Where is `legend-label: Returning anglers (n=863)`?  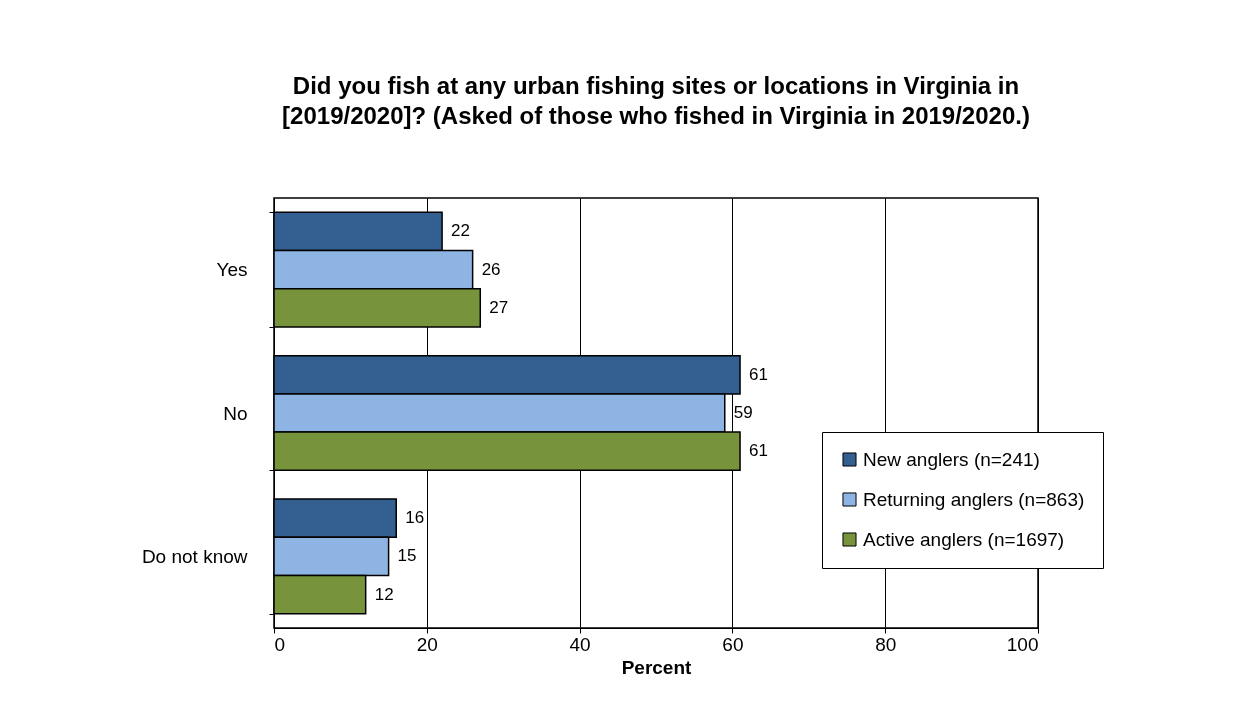
legend-label: Returning anglers (n=863) is located at coordinates (974, 499).